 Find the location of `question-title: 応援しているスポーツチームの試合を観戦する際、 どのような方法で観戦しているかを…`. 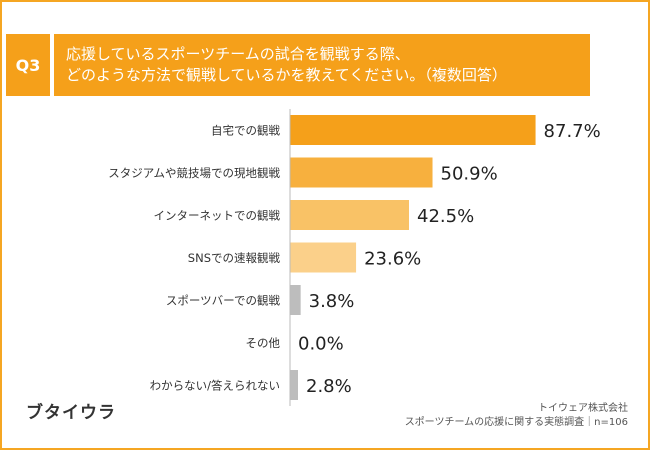

question-title: 応援しているスポーツチームの試合を観戦する際、 どのような方法で観戦しているかを… is located at coordinates (322, 65).